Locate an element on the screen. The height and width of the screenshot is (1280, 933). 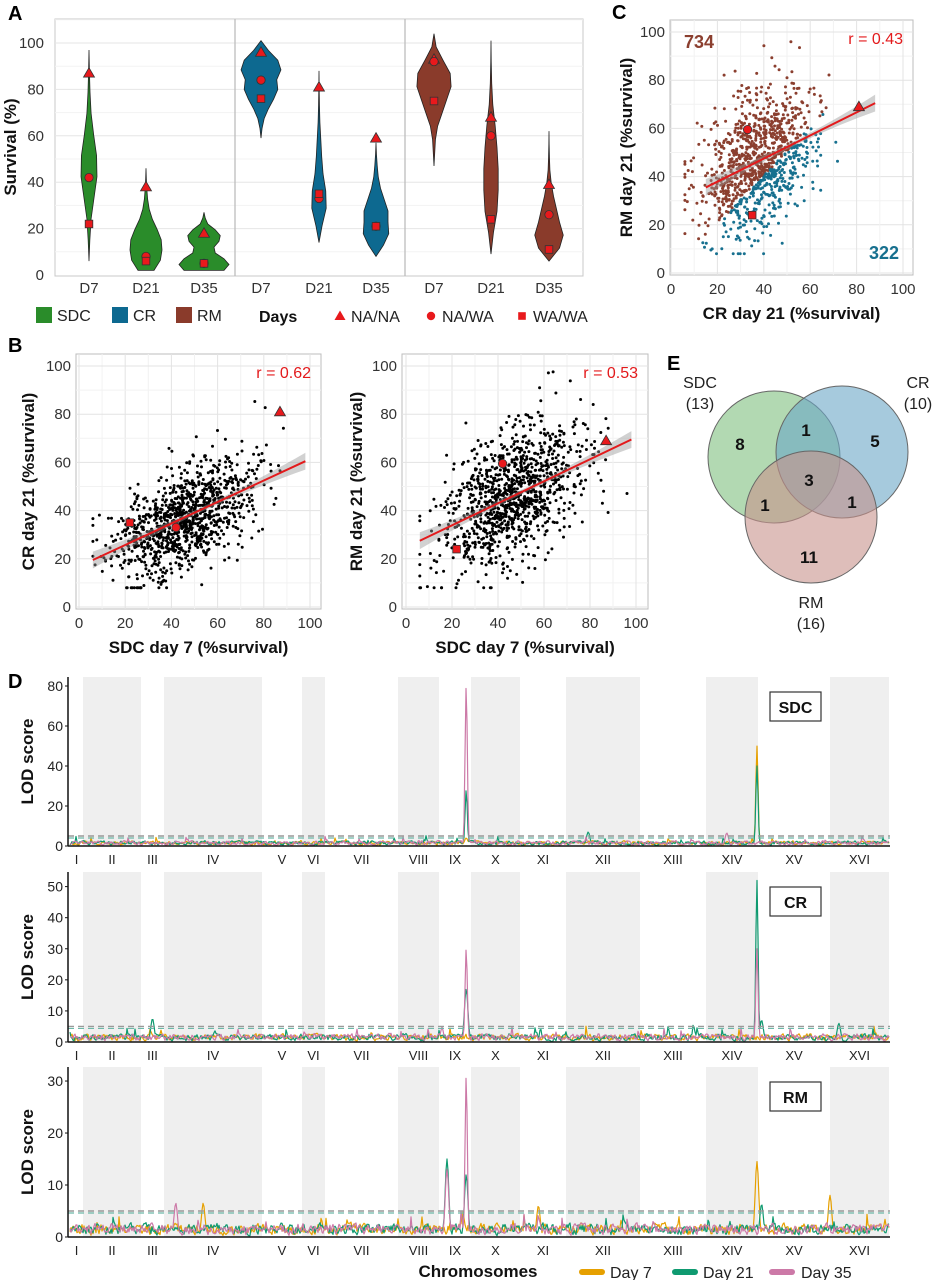
x-tick-label: 20 is located at coordinates (125, 623).